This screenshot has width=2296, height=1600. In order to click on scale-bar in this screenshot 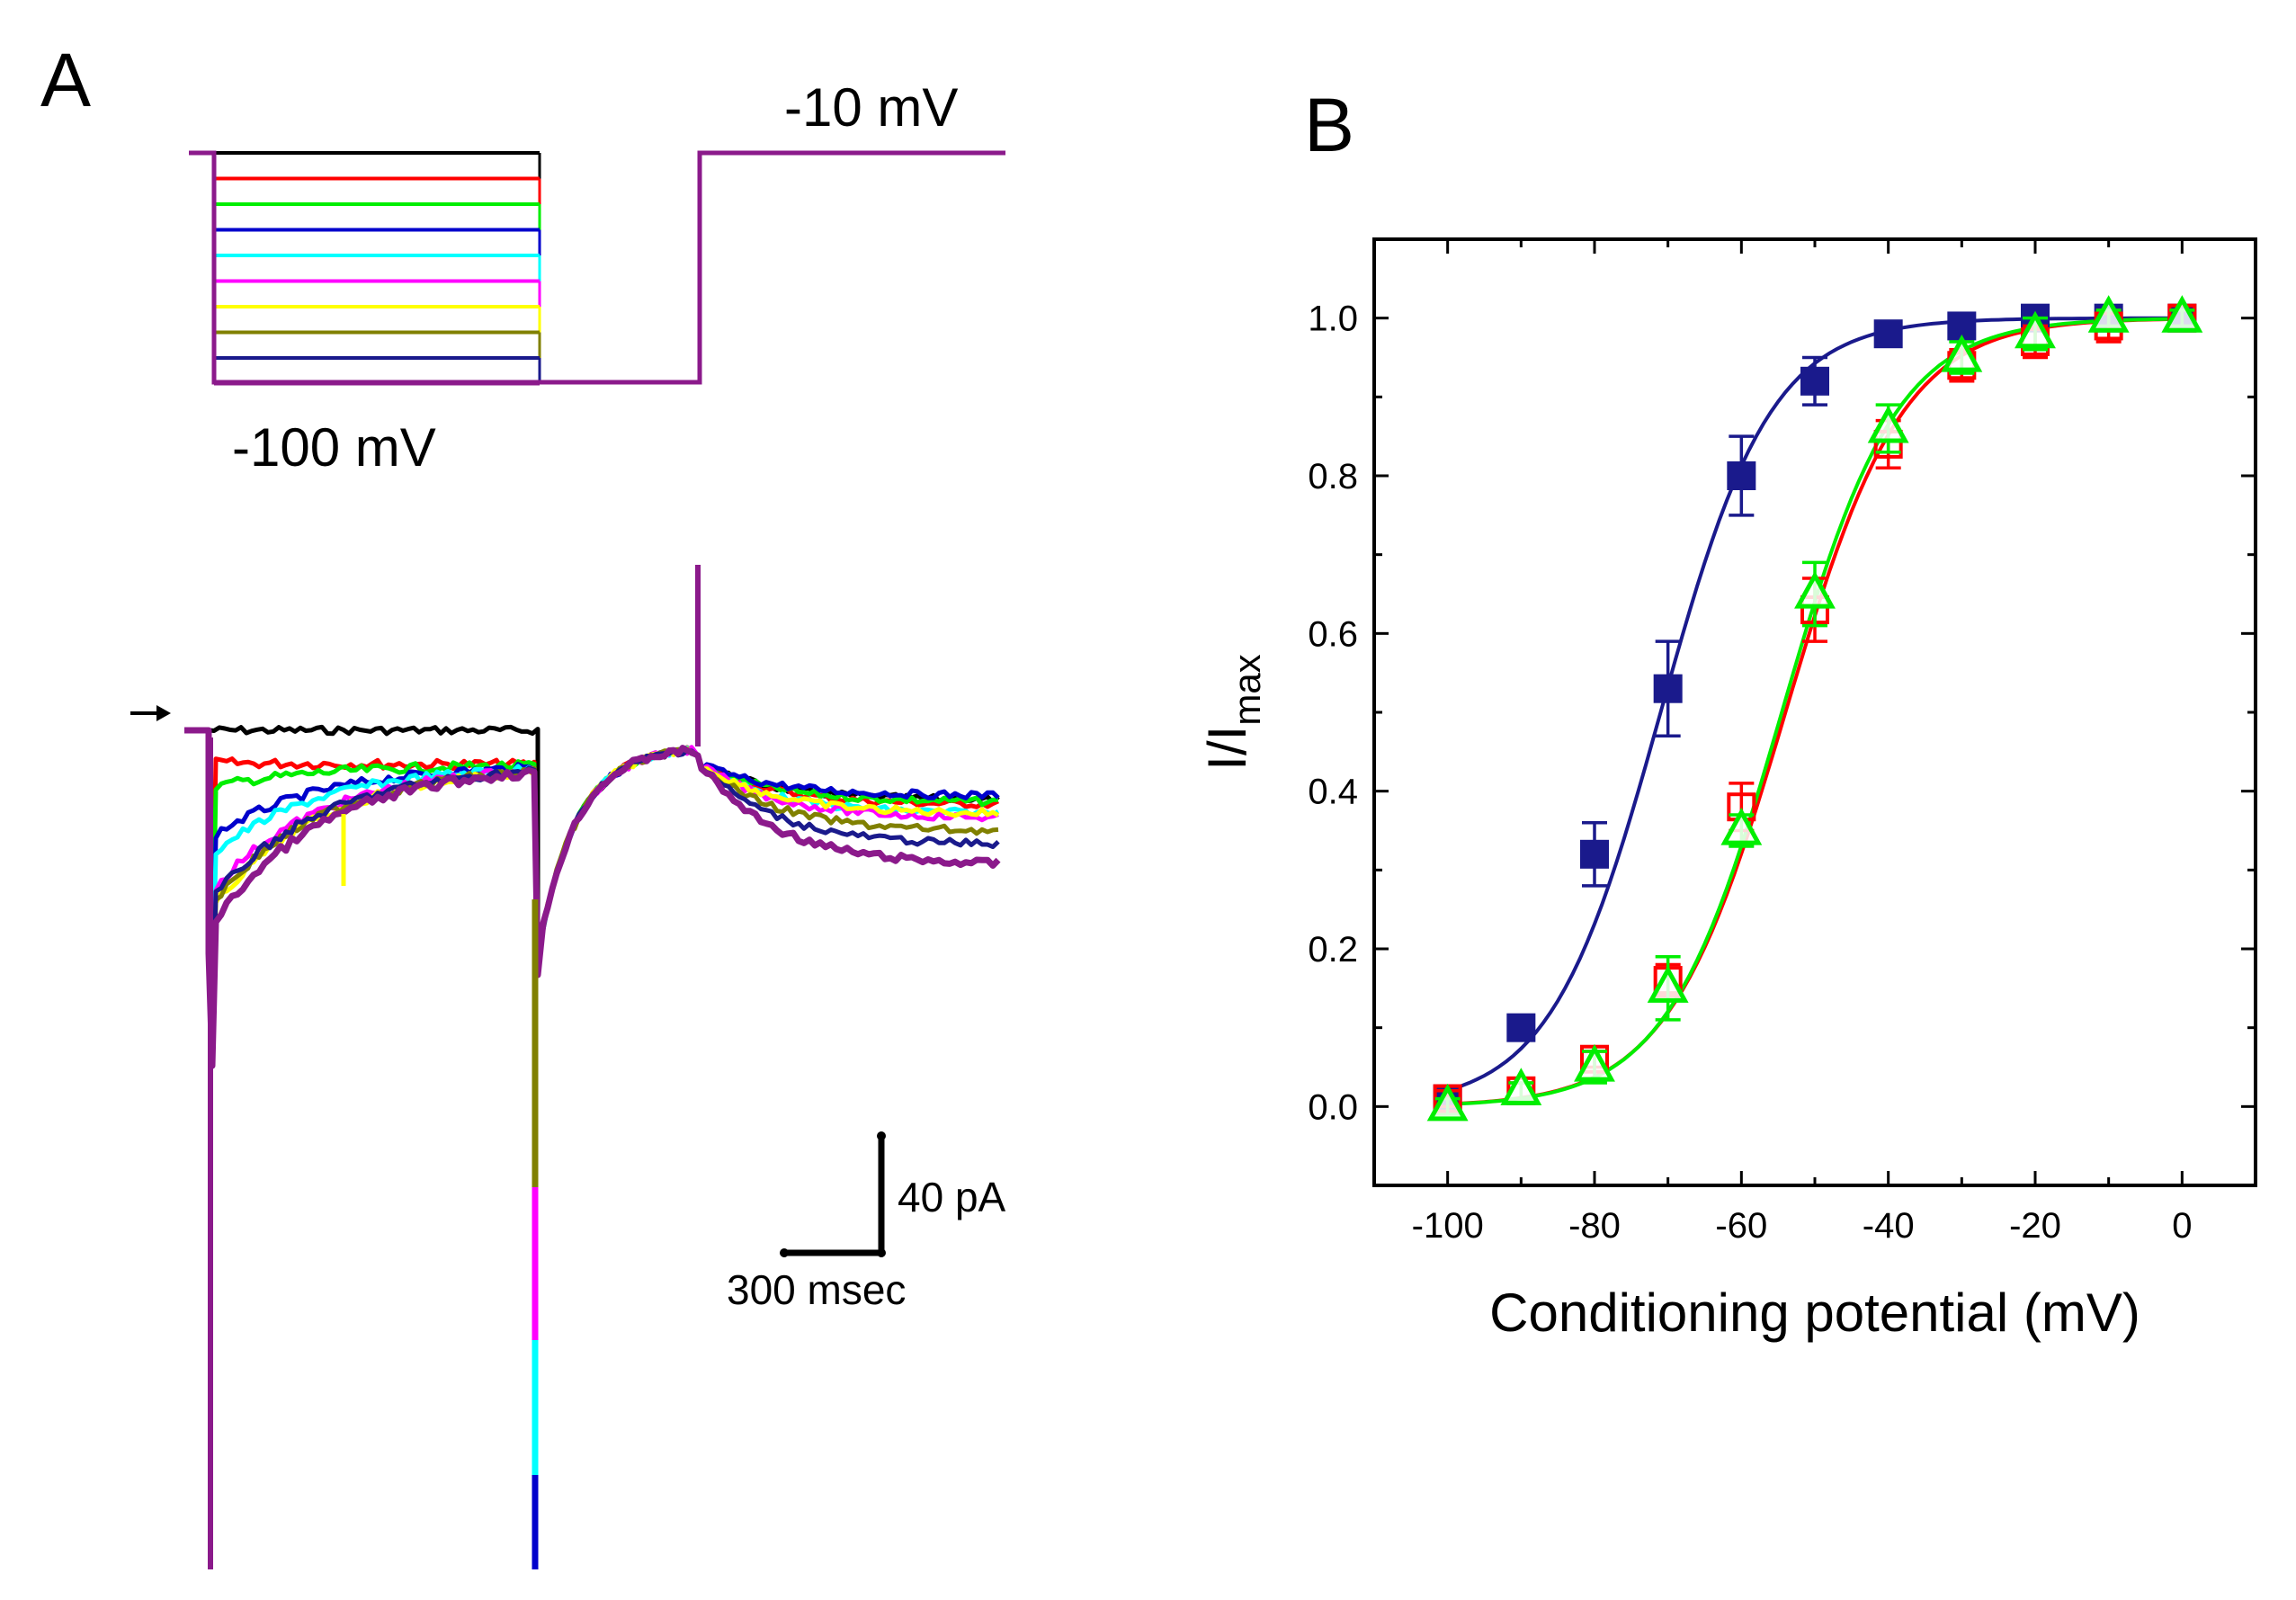, I will do `click(833, 1194)`.